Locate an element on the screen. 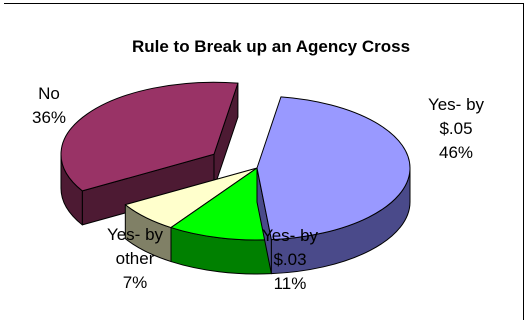  slice-label-line: other is located at coordinates (135, 258).